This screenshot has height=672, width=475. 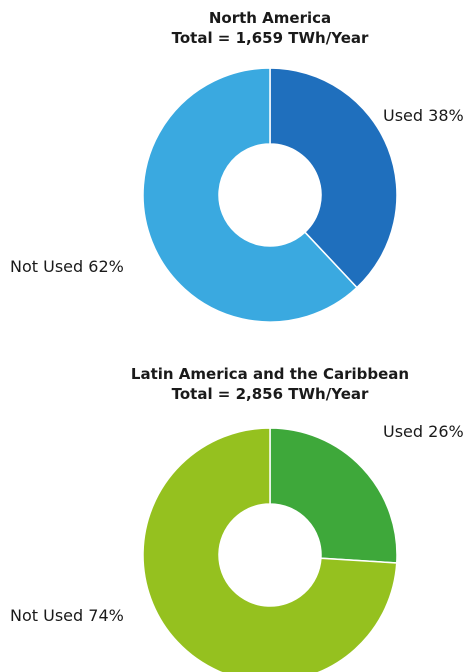 I want to click on slice-label-used: Used 38%, so click(x=423, y=115).